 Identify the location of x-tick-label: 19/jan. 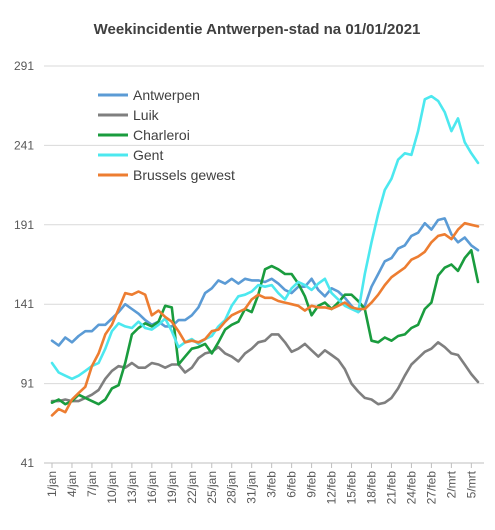
(172, 487).